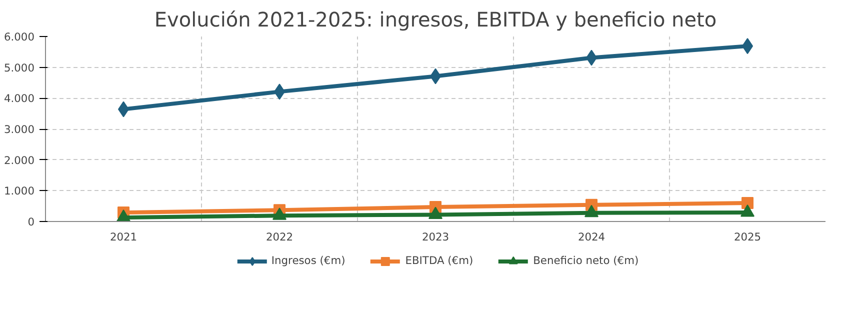 The image size is (865, 313). I want to click on legend-label: Ingresos (€m), so click(308, 260).